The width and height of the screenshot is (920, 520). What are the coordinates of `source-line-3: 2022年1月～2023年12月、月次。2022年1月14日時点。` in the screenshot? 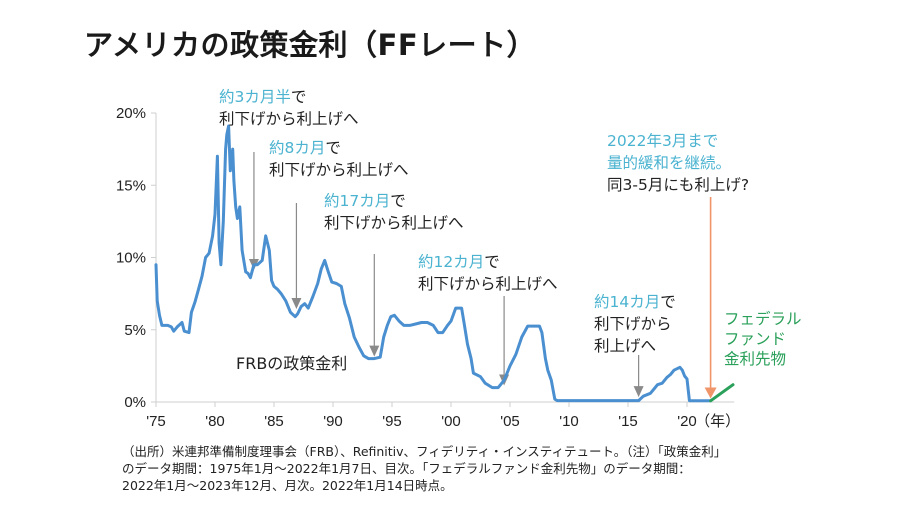 It's located at (287, 485).